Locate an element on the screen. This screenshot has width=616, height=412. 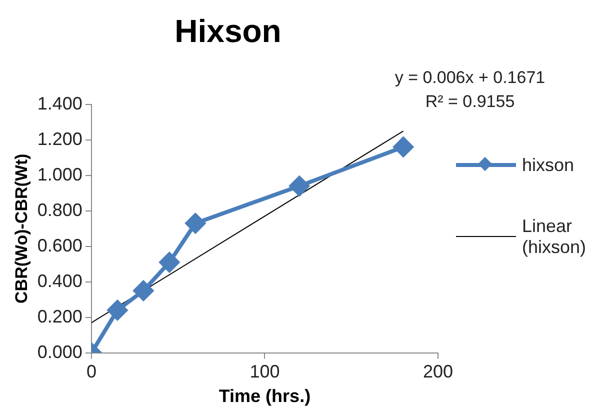
x-tick-label: 200 is located at coordinates (438, 372).